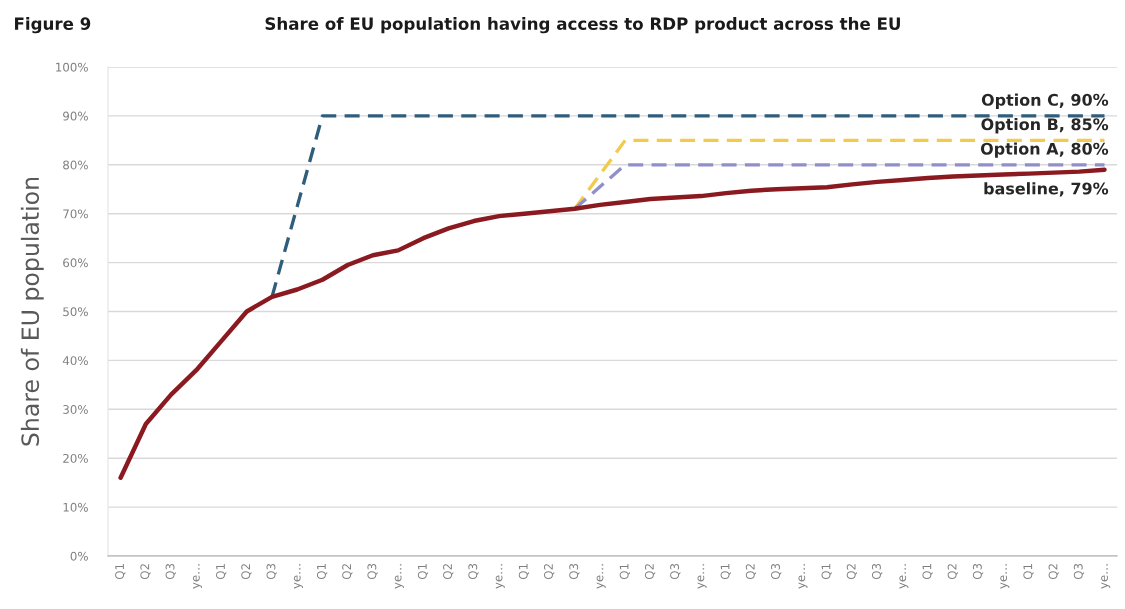  What do you see at coordinates (72, 67) in the screenshot?
I see `y-tick-label: 100%` at bounding box center [72, 67].